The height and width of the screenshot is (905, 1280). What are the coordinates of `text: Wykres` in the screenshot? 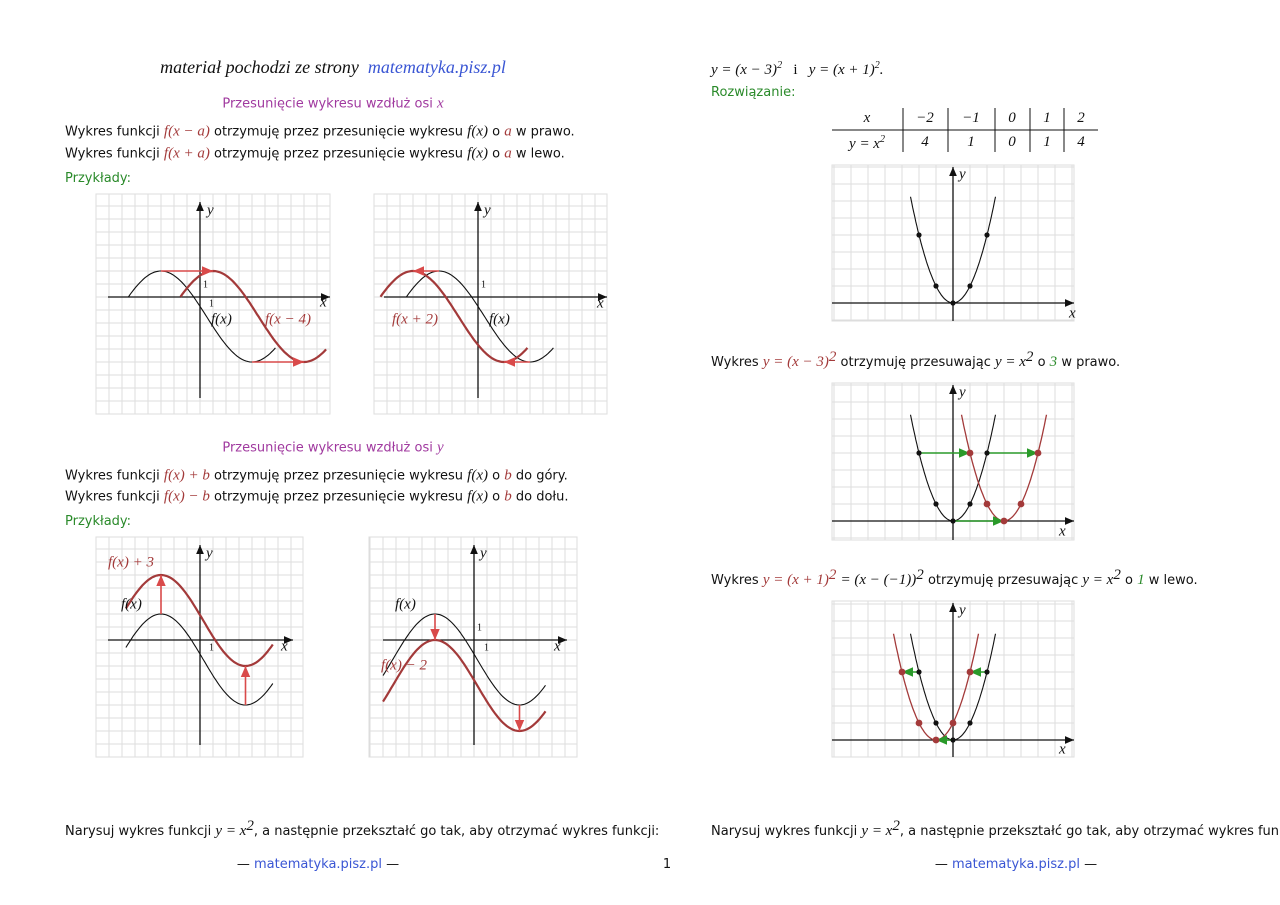 It's located at (735, 581).